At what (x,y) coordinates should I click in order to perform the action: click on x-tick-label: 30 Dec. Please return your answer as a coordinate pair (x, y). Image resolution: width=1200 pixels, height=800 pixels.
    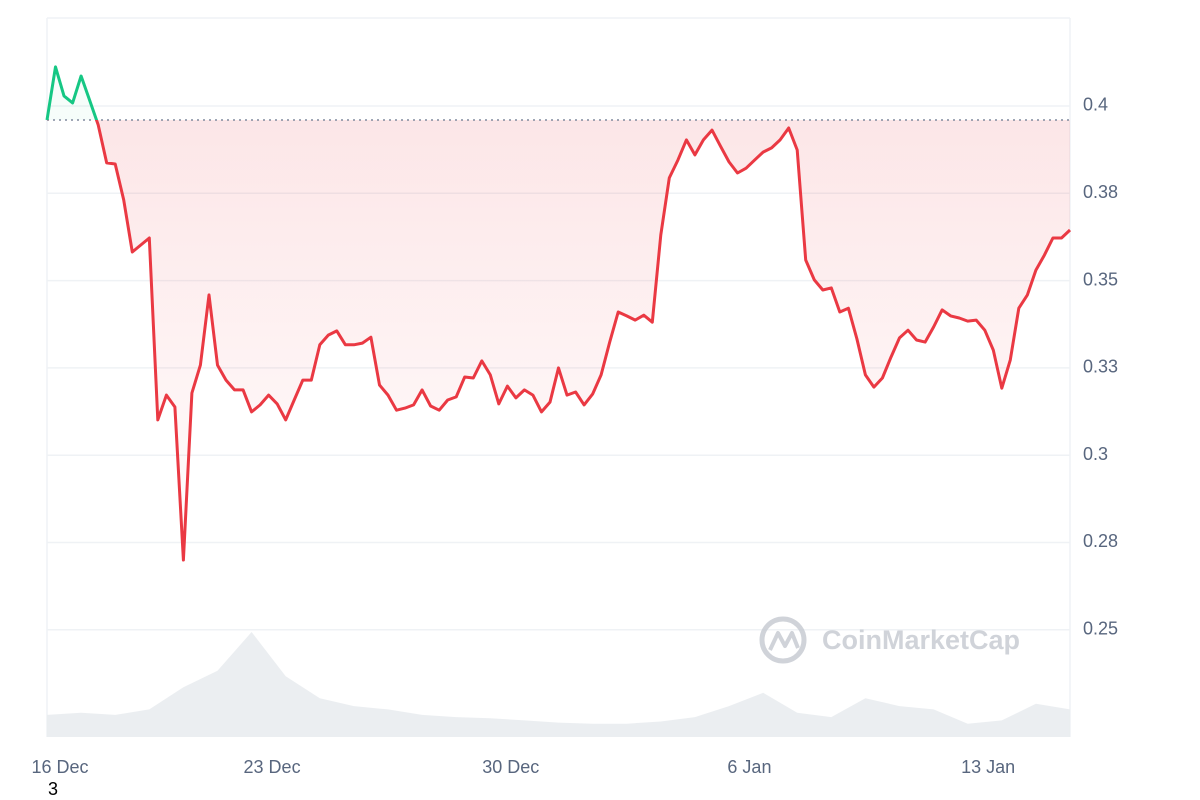
    Looking at the image, I should click on (510, 767).